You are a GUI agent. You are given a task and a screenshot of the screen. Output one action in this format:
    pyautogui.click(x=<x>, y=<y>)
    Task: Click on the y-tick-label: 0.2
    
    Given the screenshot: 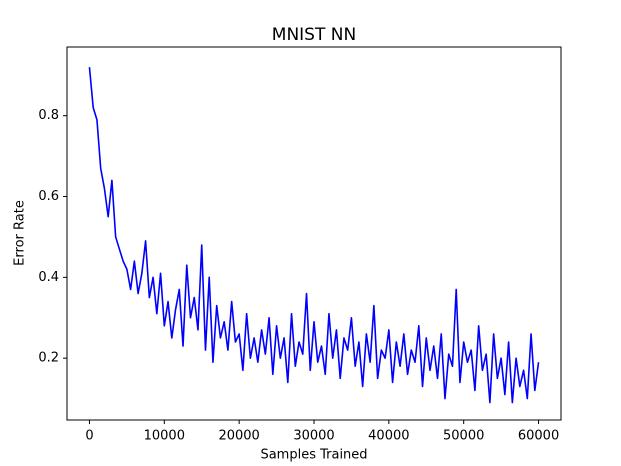 What is the action you would take?
    pyautogui.click(x=48, y=358)
    